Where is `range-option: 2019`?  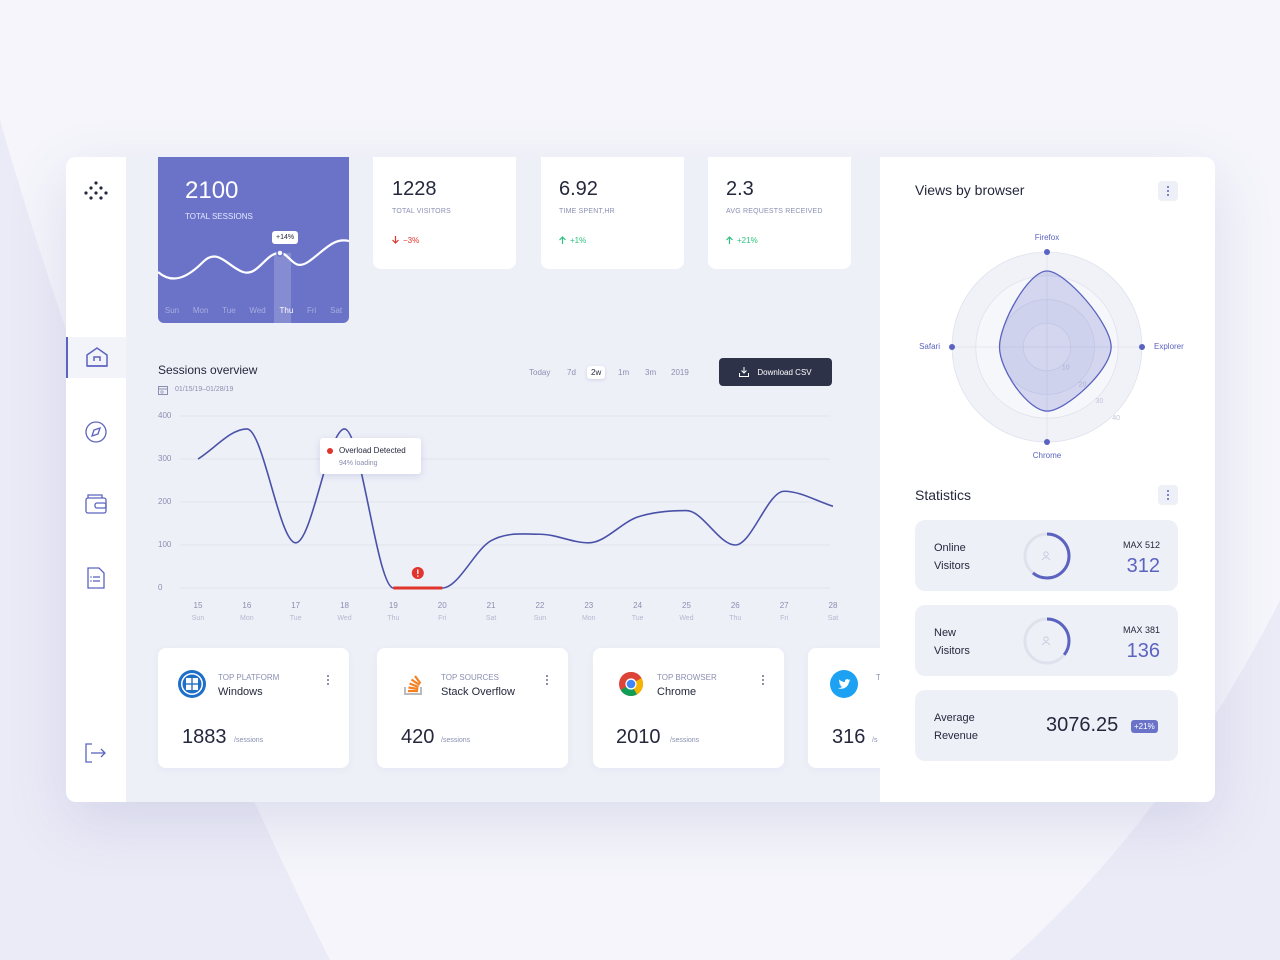
range-option: 2019 is located at coordinates (680, 372).